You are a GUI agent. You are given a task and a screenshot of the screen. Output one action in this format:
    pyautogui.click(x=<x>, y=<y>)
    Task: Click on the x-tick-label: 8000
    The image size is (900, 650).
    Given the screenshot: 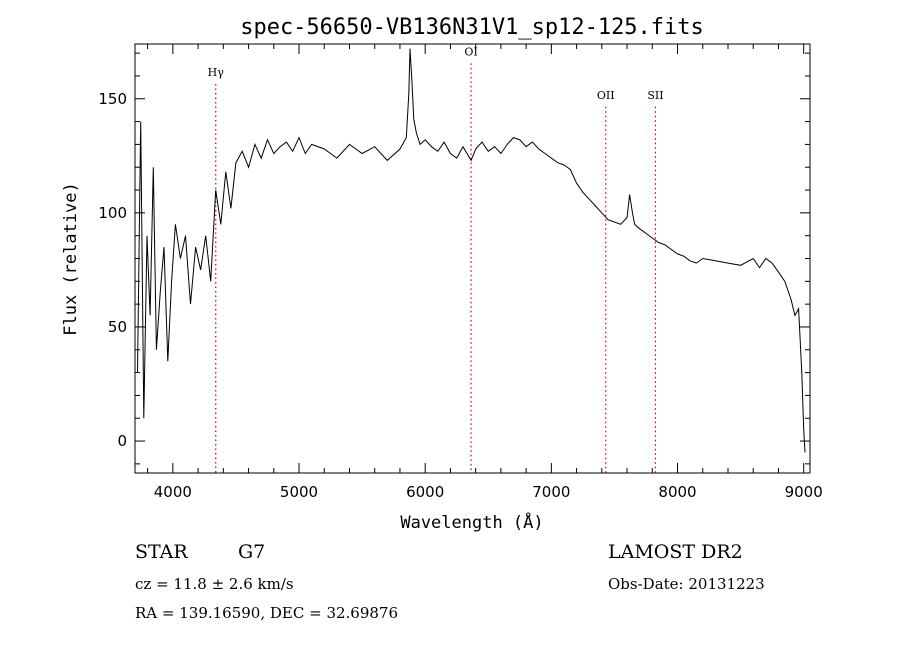 What is the action you would take?
    pyautogui.click(x=677, y=492)
    